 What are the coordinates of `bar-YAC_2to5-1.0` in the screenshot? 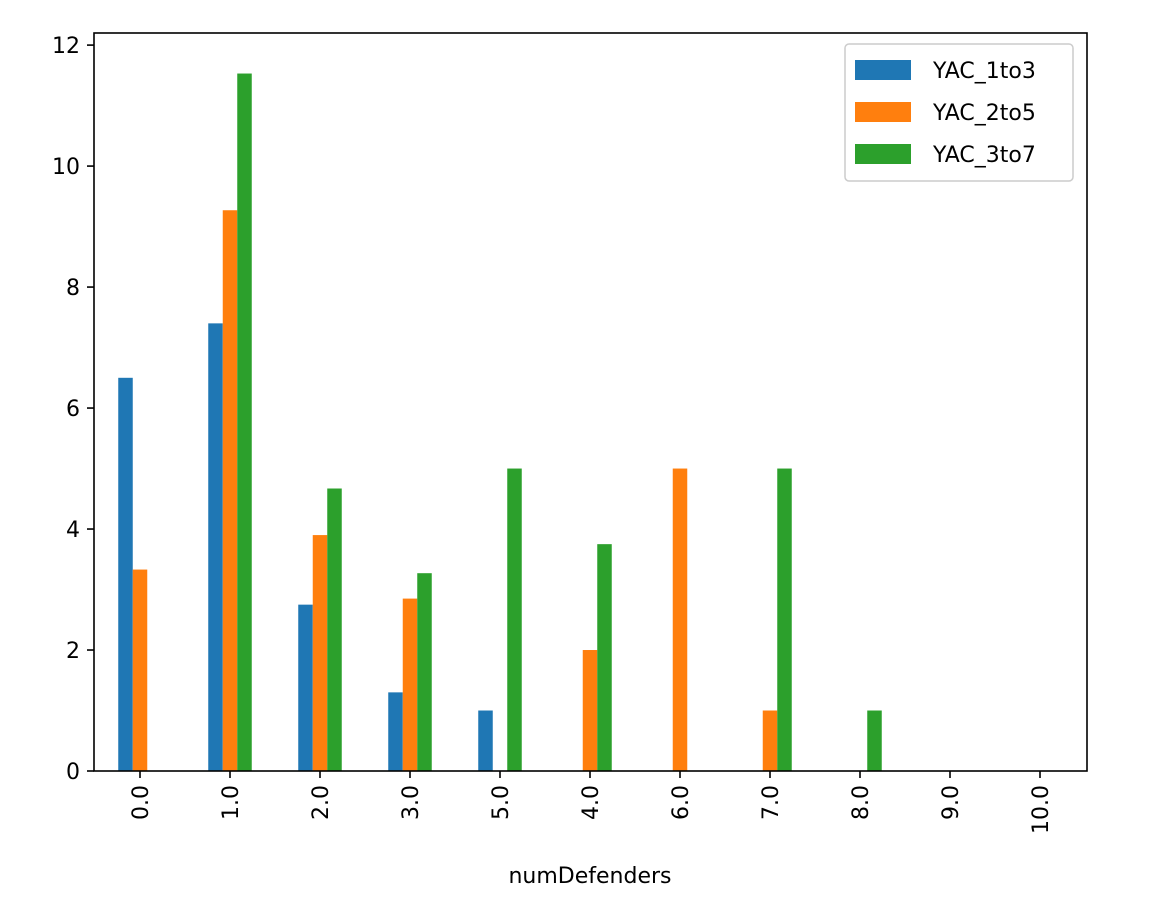 It's located at (230, 491).